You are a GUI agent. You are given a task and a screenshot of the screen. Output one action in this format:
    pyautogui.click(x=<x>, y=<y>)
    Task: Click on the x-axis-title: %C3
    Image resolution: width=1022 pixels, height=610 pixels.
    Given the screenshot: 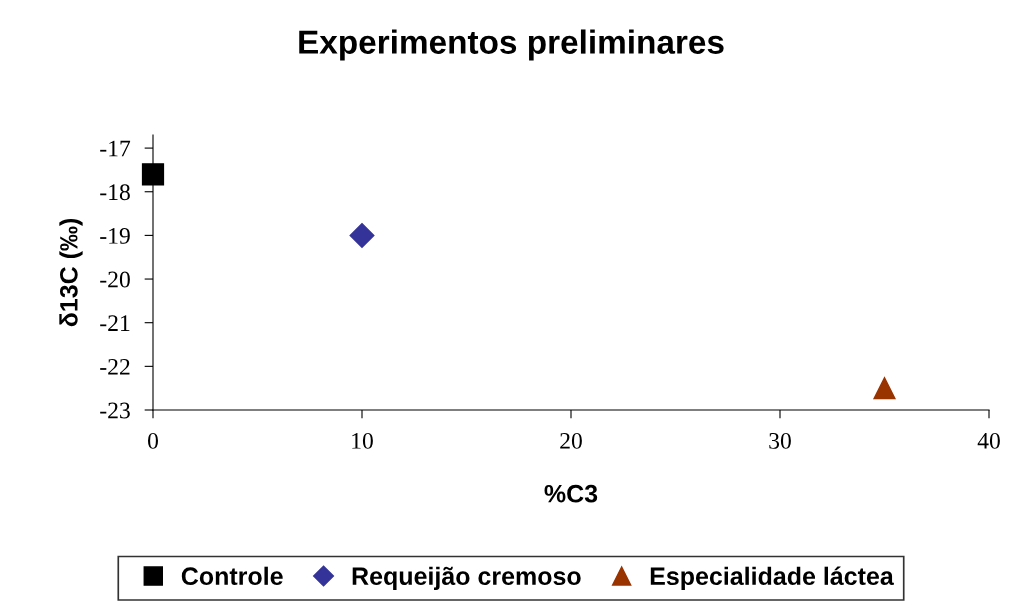 What is the action you would take?
    pyautogui.click(x=571, y=493)
    